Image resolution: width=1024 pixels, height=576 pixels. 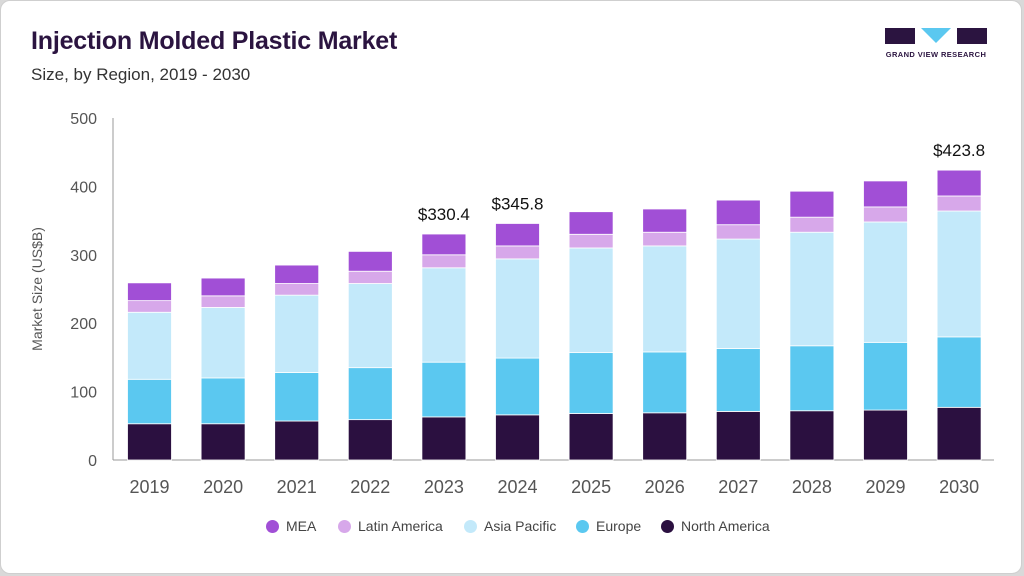 I want to click on y-tick-label: 100, so click(x=83, y=393).